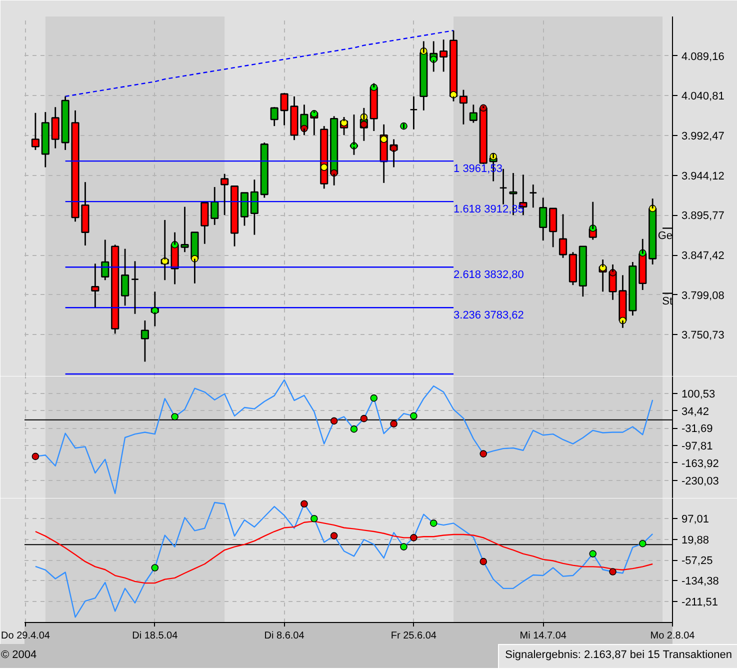  What do you see at coordinates (19, 656) in the screenshot?
I see `text: © 2004` at bounding box center [19, 656].